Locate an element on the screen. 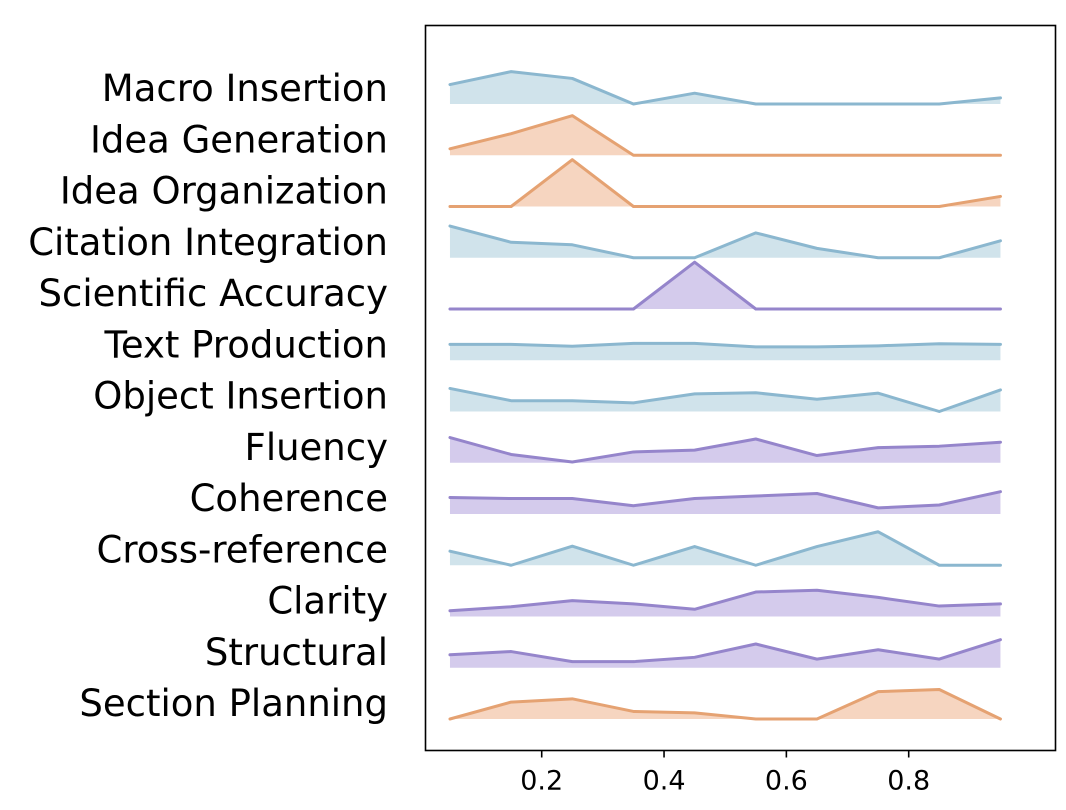 The image size is (1066, 810). ridge-area-scientific-accuracy is located at coordinates (725, 285).